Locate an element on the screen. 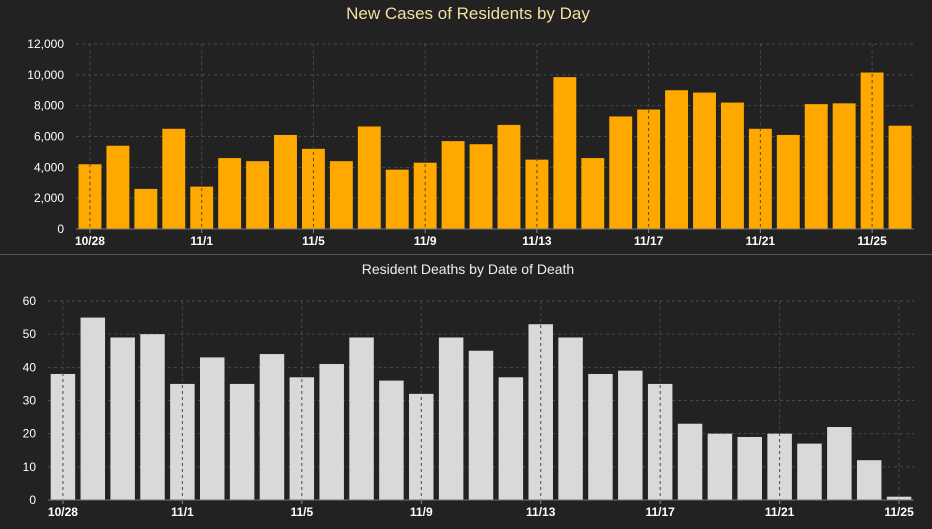 The width and height of the screenshot is (932, 529). y-tick-label: 2,000 is located at coordinates (49, 198).